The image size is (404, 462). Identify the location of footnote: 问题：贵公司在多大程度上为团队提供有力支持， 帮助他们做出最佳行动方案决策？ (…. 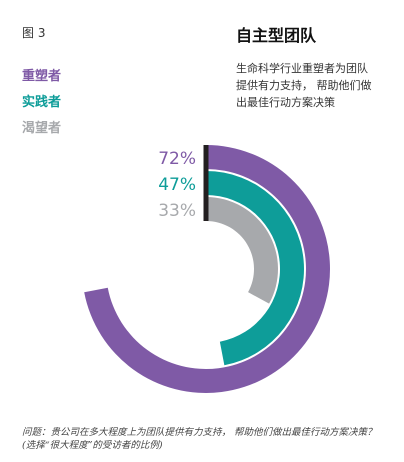
(212, 439).